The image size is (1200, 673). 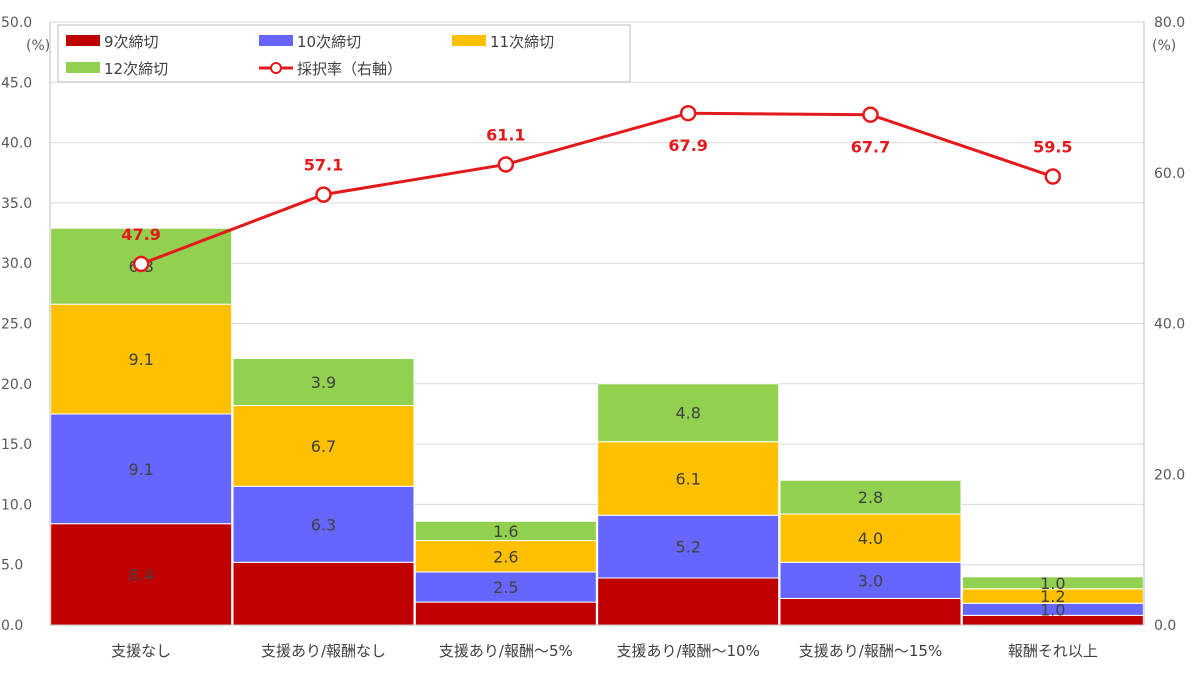 What do you see at coordinates (1165, 626) in the screenshot?
I see `y-right-tick: 0.0` at bounding box center [1165, 626].